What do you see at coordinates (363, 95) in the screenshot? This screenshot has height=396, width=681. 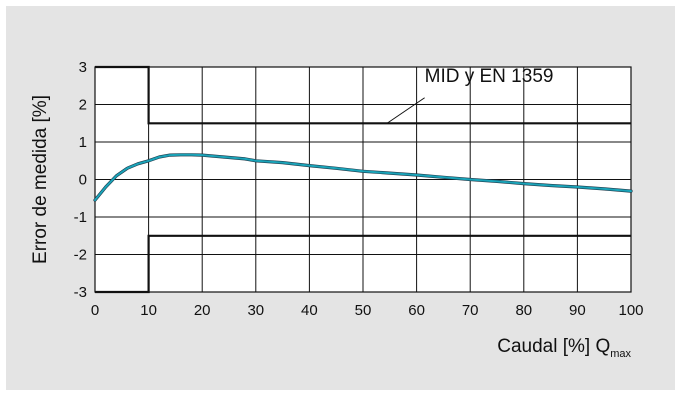 I see `upper-limit-line` at bounding box center [363, 95].